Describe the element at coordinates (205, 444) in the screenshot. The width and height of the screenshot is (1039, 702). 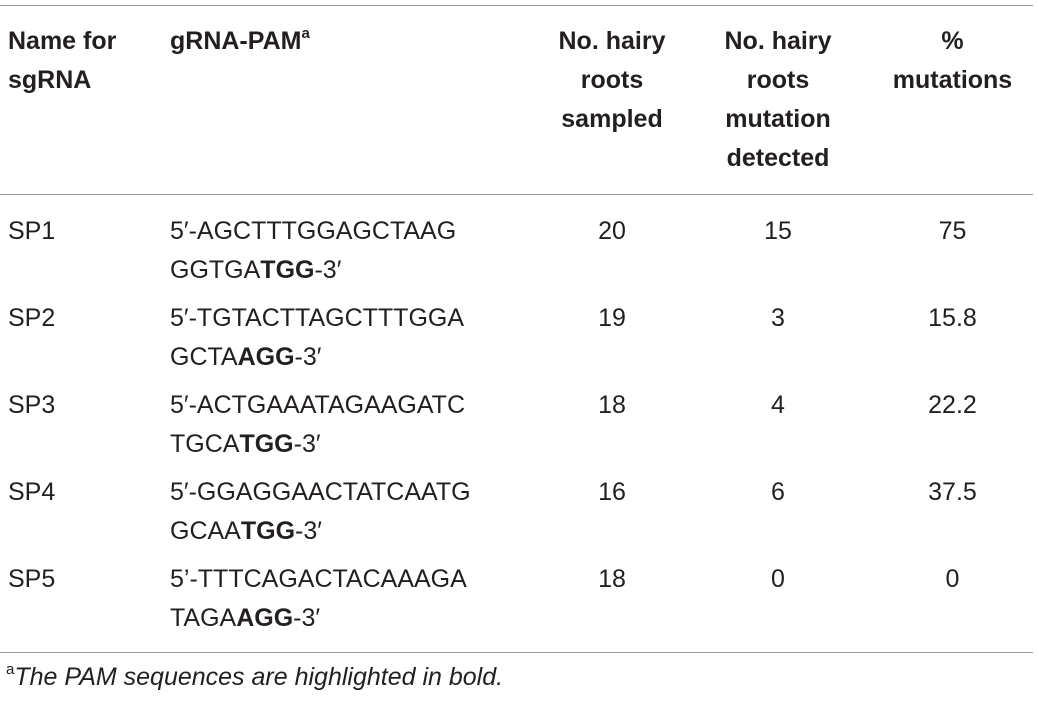
I see `sequence-part: TGCA` at that location.